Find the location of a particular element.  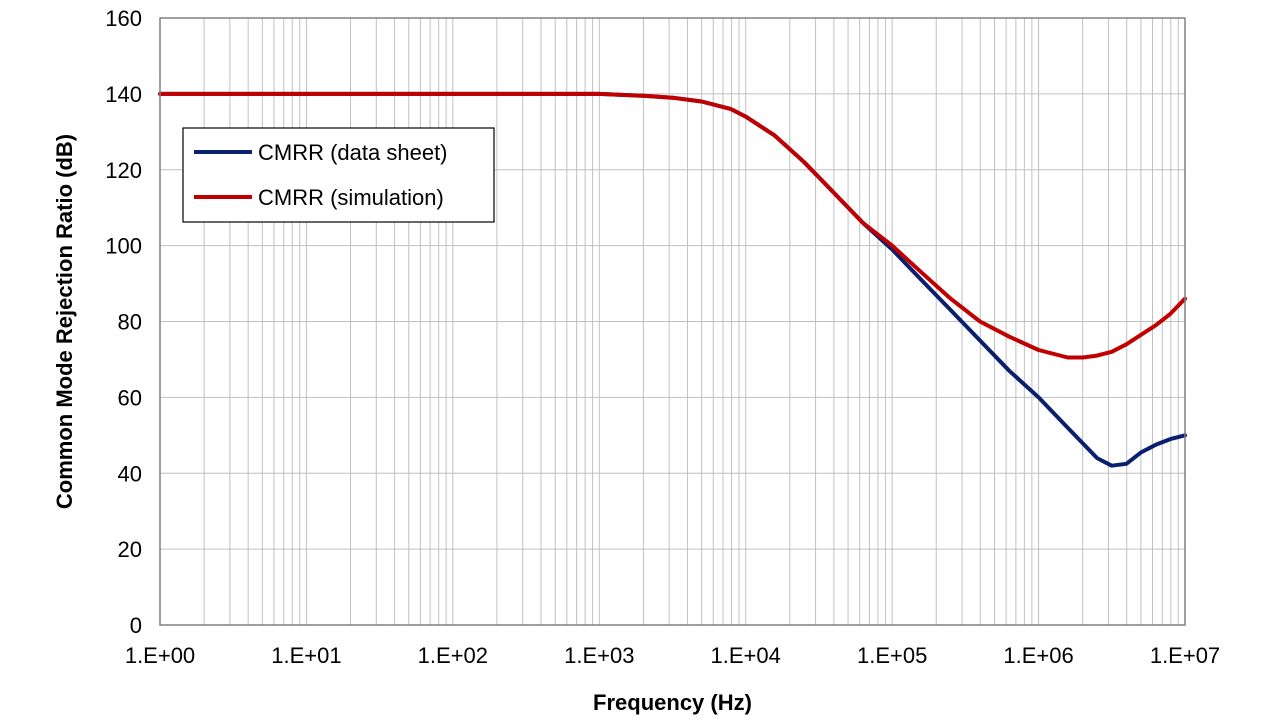

y-tick-labels: 0 20 40 60 80 100 120 140 160 is located at coordinates (123, 322).